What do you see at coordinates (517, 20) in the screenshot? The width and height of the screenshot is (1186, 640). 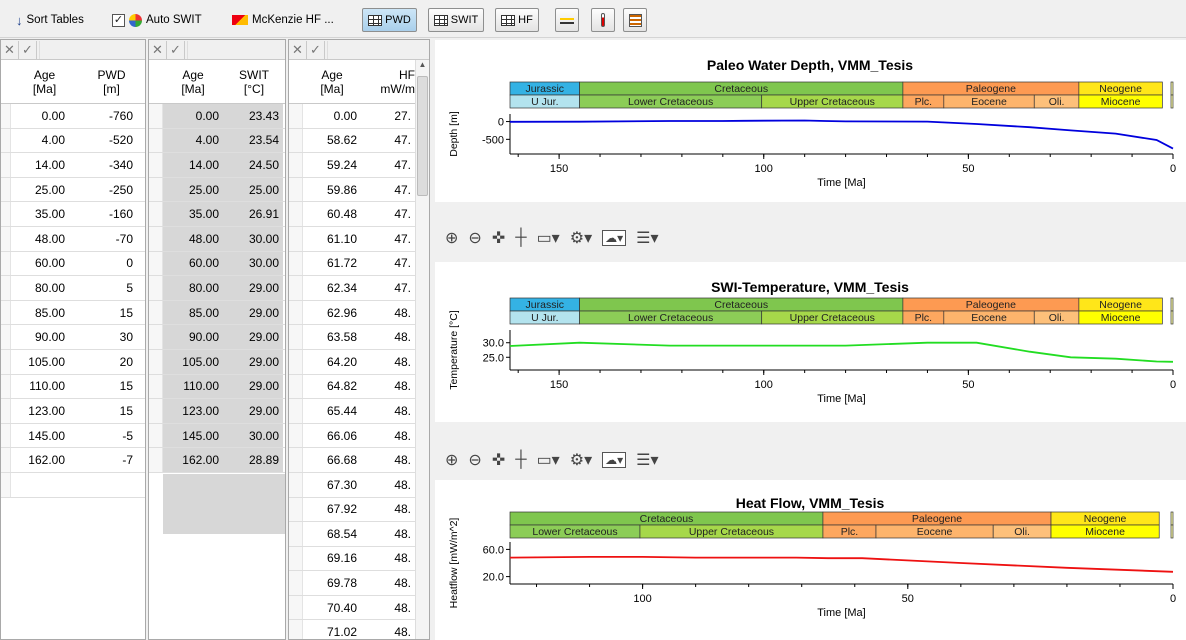 I see `hf-table-button: HF` at bounding box center [517, 20].